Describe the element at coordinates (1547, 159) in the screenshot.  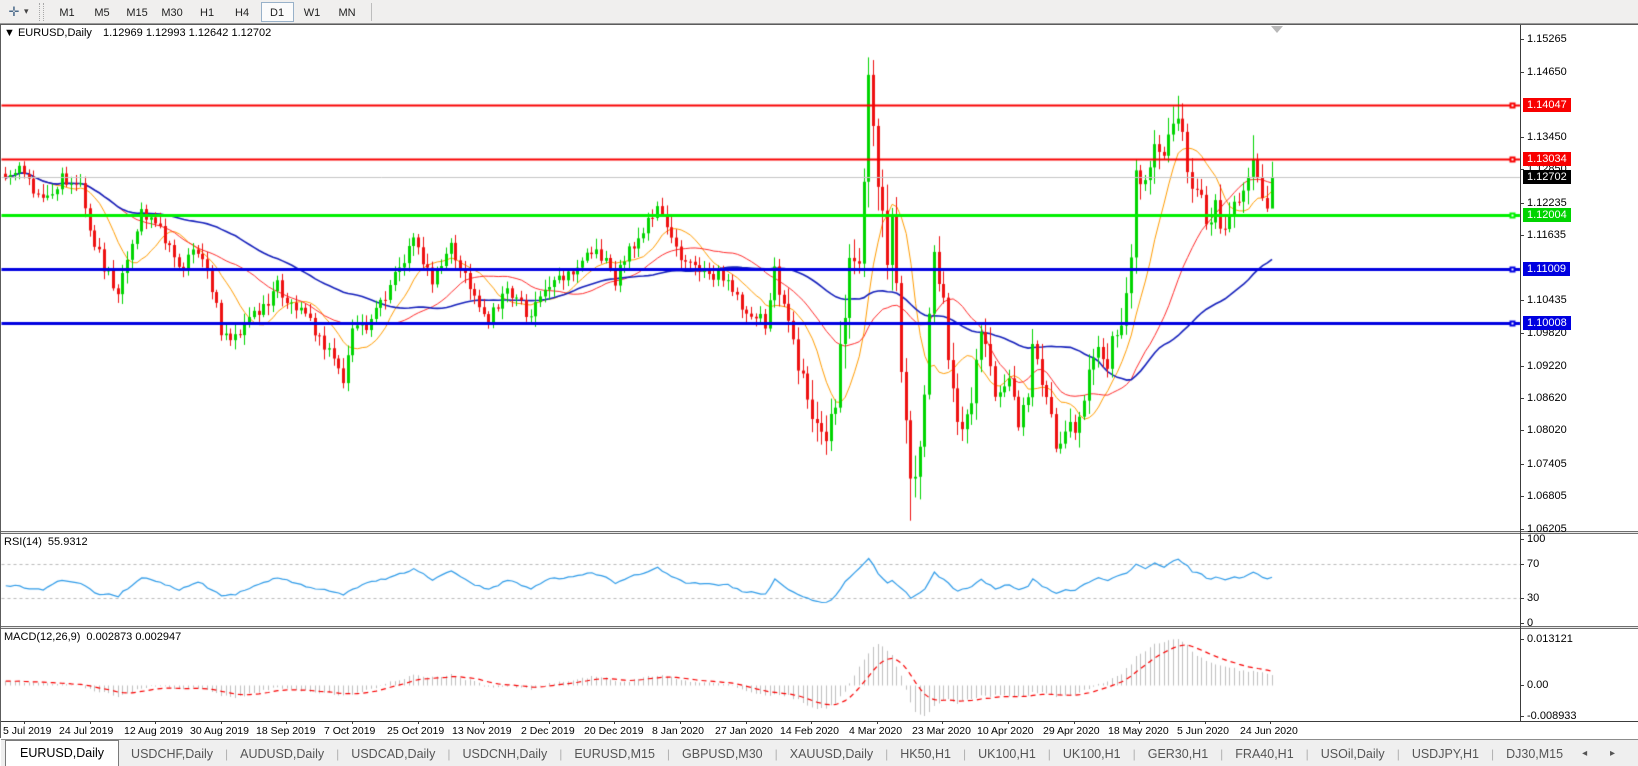
I see `price-line-label: 1.13034` at that location.